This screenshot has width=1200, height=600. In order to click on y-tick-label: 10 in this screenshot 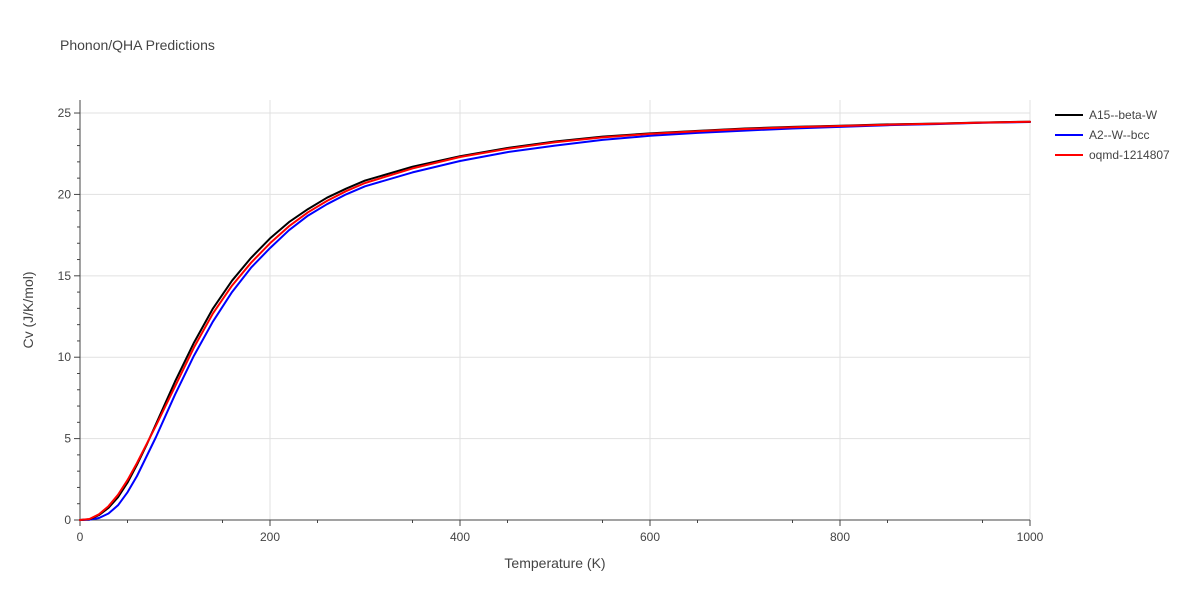, I will do `click(65, 357)`.